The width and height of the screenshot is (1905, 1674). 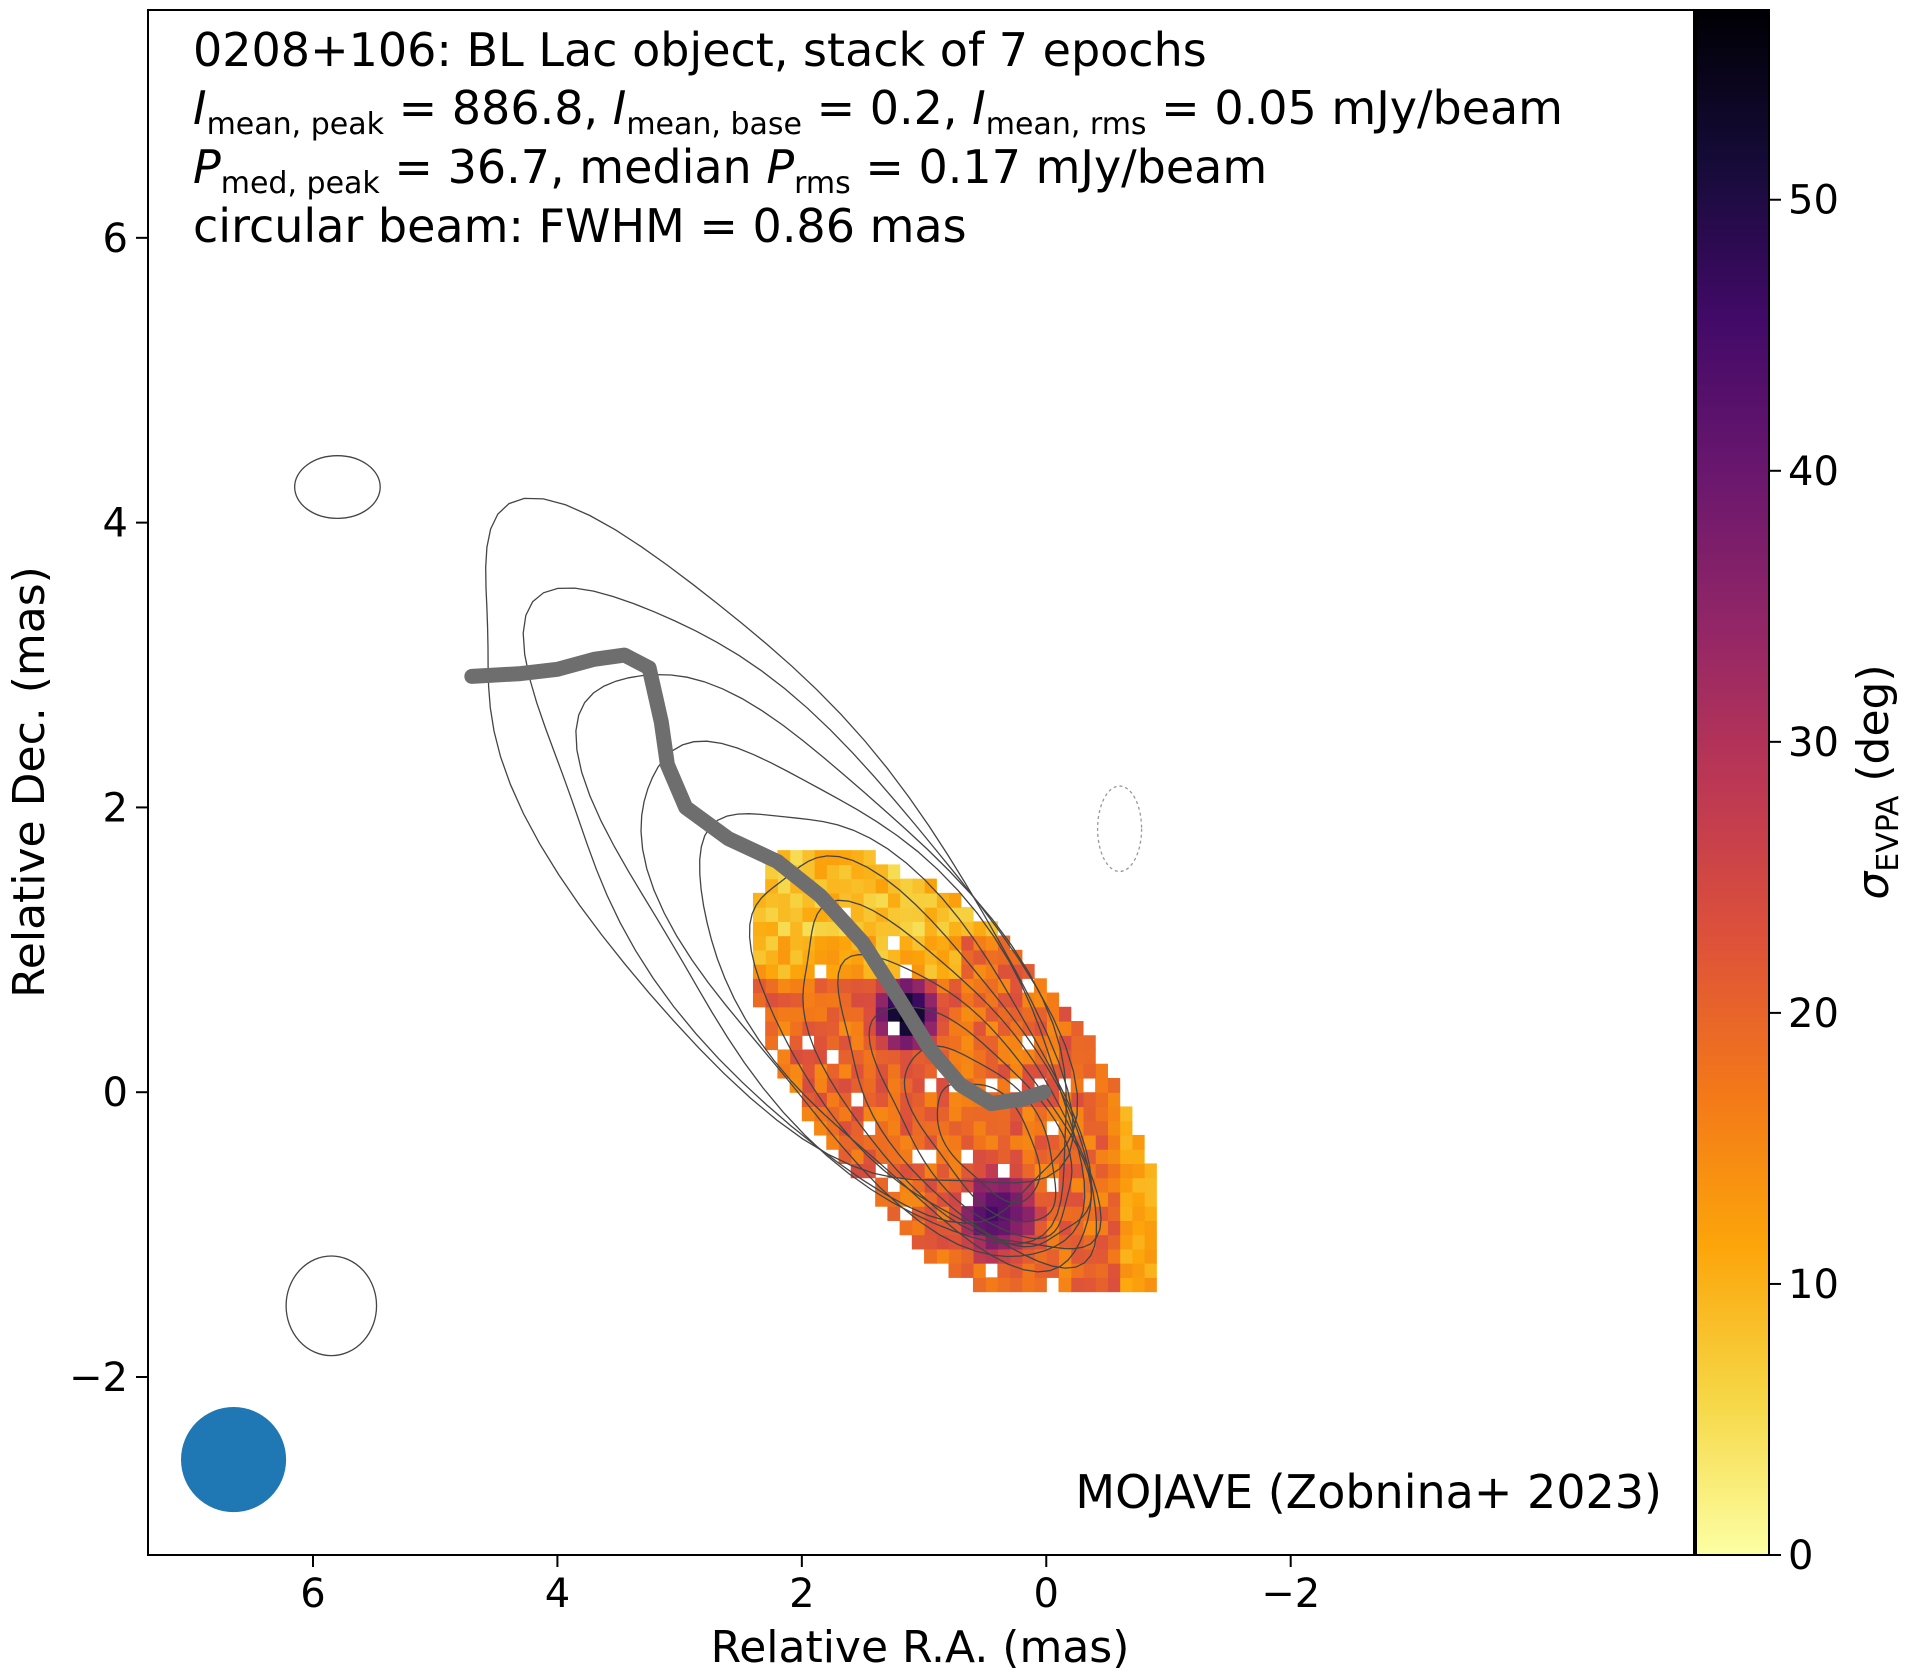 I want to click on x-tick-label: 0, so click(x=1046, y=1594).